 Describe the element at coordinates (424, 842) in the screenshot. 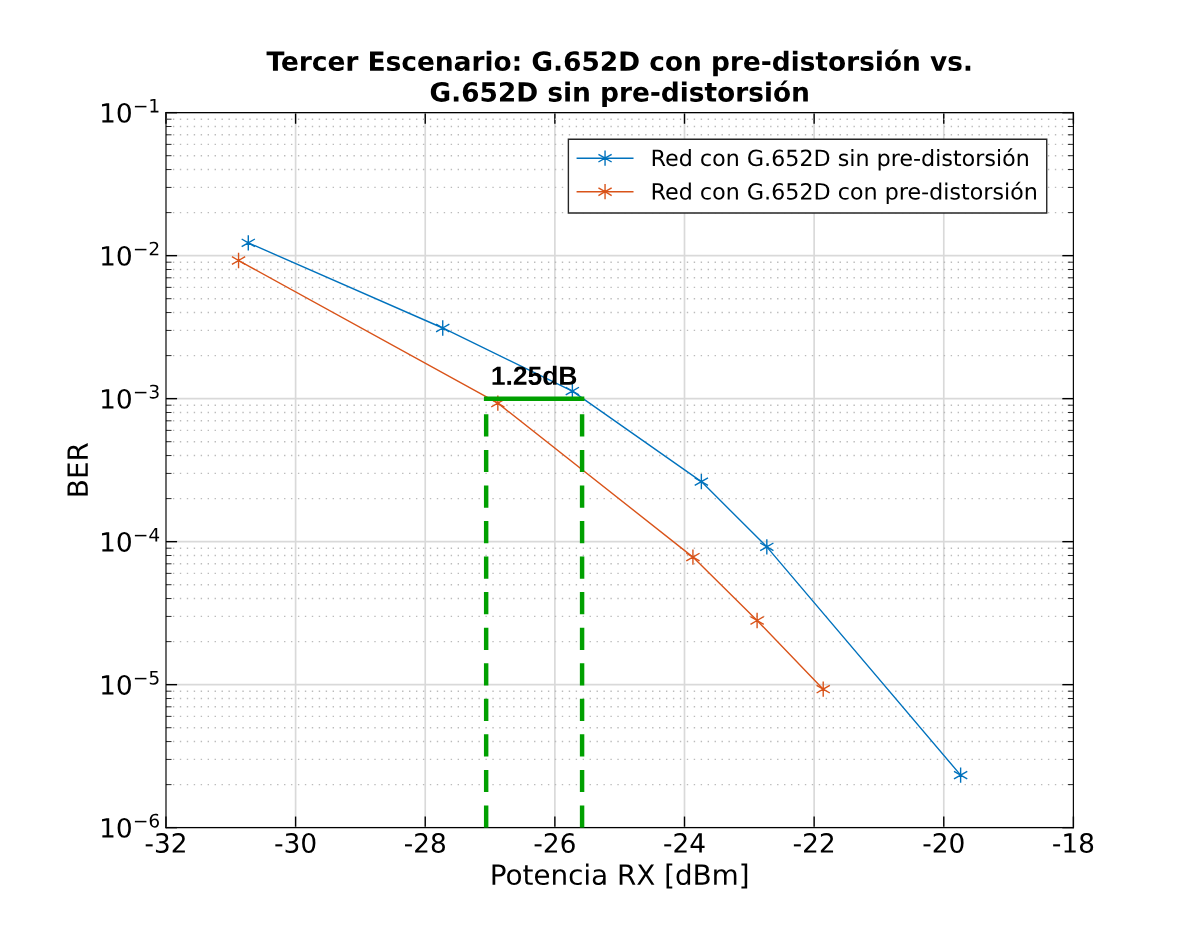

I see `x-tick-label: -28` at that location.